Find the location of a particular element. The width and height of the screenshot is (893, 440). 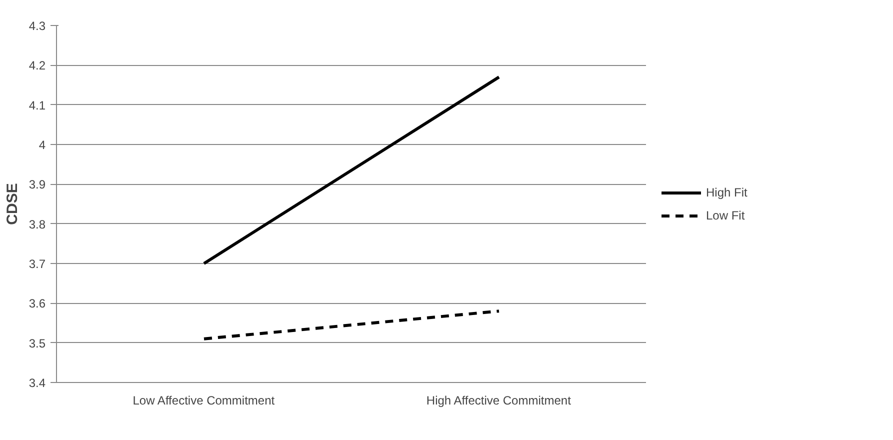

x-tick-label: High Affective Commitment is located at coordinates (499, 401).